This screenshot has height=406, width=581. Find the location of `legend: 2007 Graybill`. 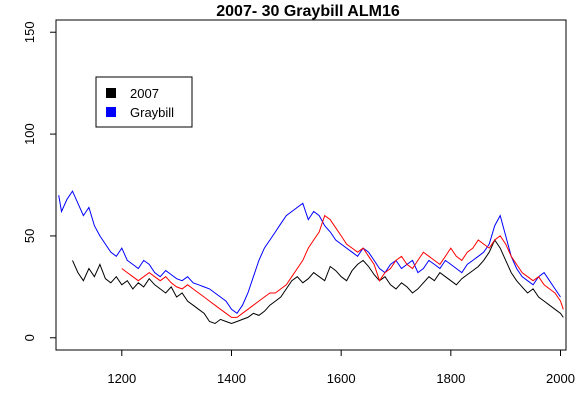

legend: 2007 Graybill is located at coordinates (144, 102).